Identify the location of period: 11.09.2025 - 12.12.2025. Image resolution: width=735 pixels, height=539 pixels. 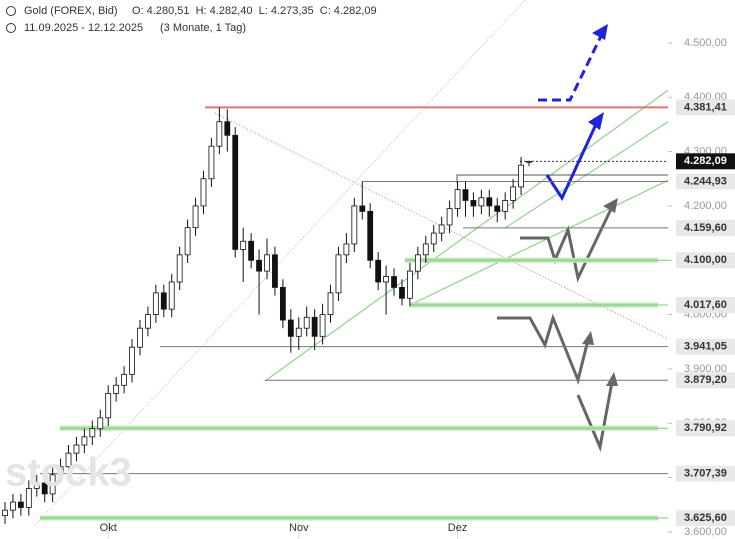
(83, 28).